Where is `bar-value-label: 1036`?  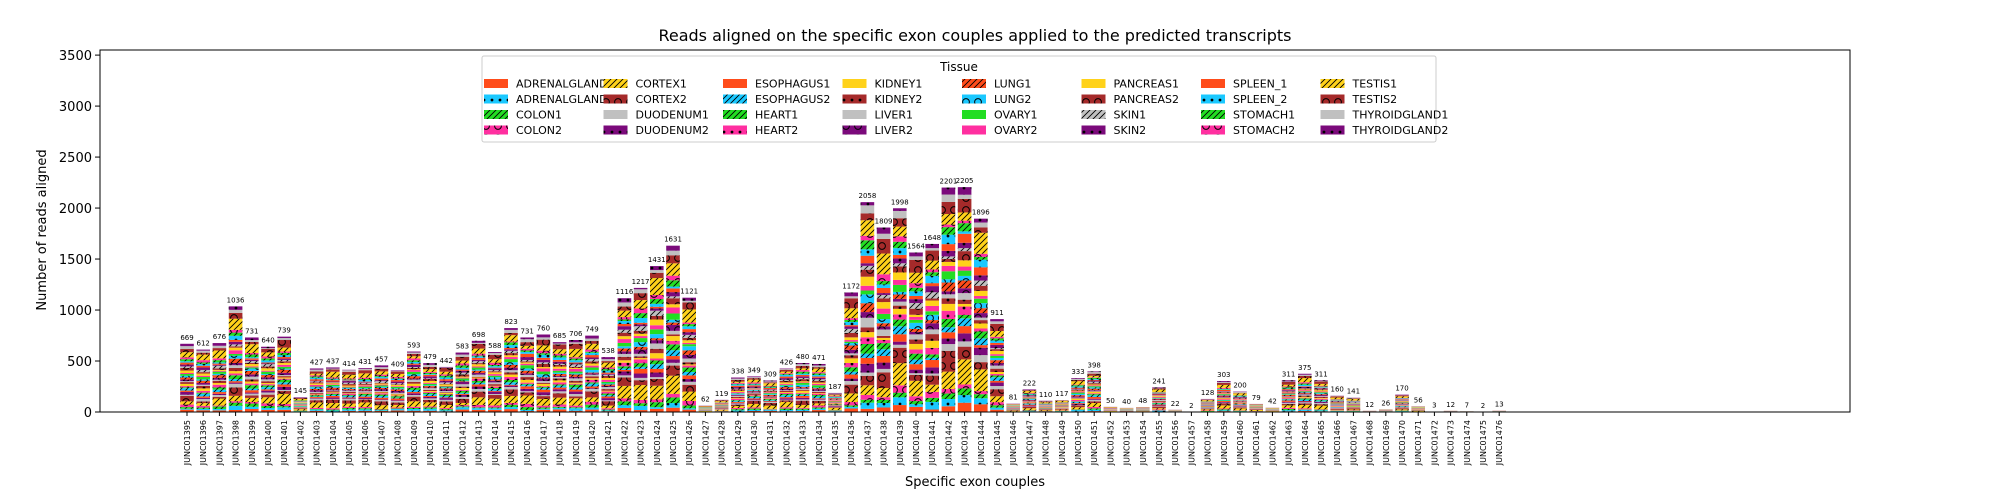 bar-value-label: 1036 is located at coordinates (236, 300).